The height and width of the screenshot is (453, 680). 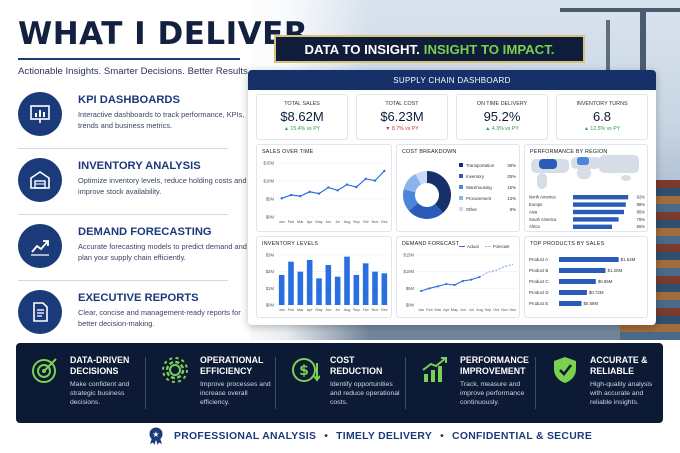 What do you see at coordinates (163, 34) in the screenshot?
I see `page-title: WHAT I DELIVER` at bounding box center [163, 34].